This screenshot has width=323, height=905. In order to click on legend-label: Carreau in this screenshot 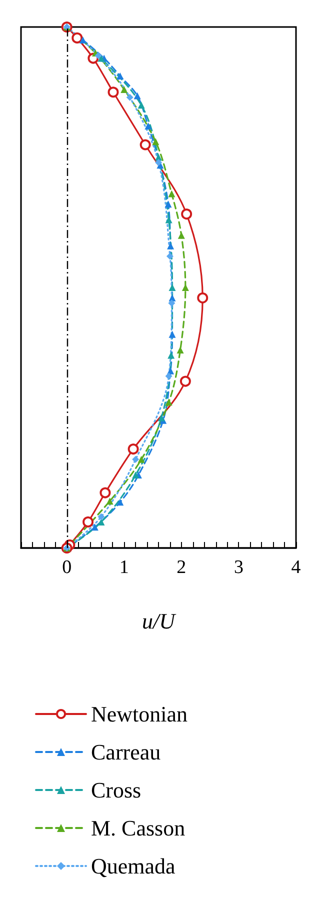, I will do `click(126, 752)`.